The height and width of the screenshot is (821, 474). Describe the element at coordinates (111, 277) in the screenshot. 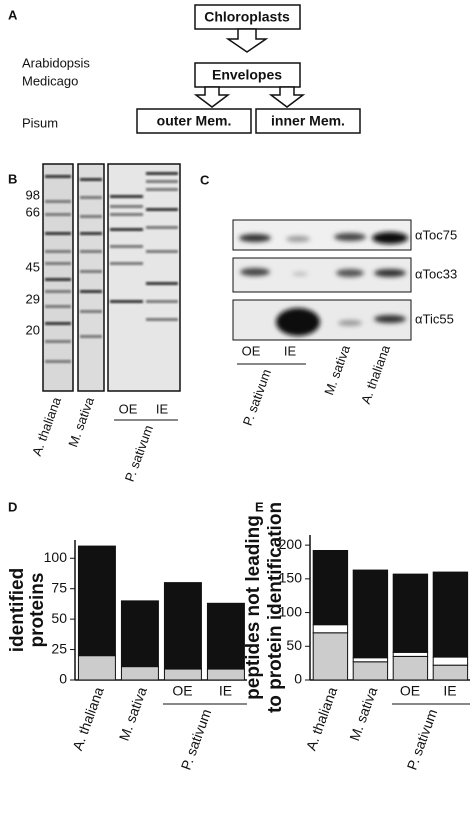

I see `gel` at that location.